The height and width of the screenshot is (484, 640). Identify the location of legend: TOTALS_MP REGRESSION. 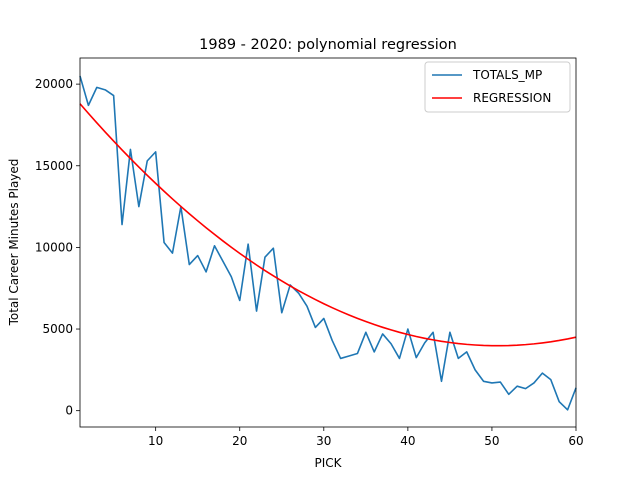
(497, 87).